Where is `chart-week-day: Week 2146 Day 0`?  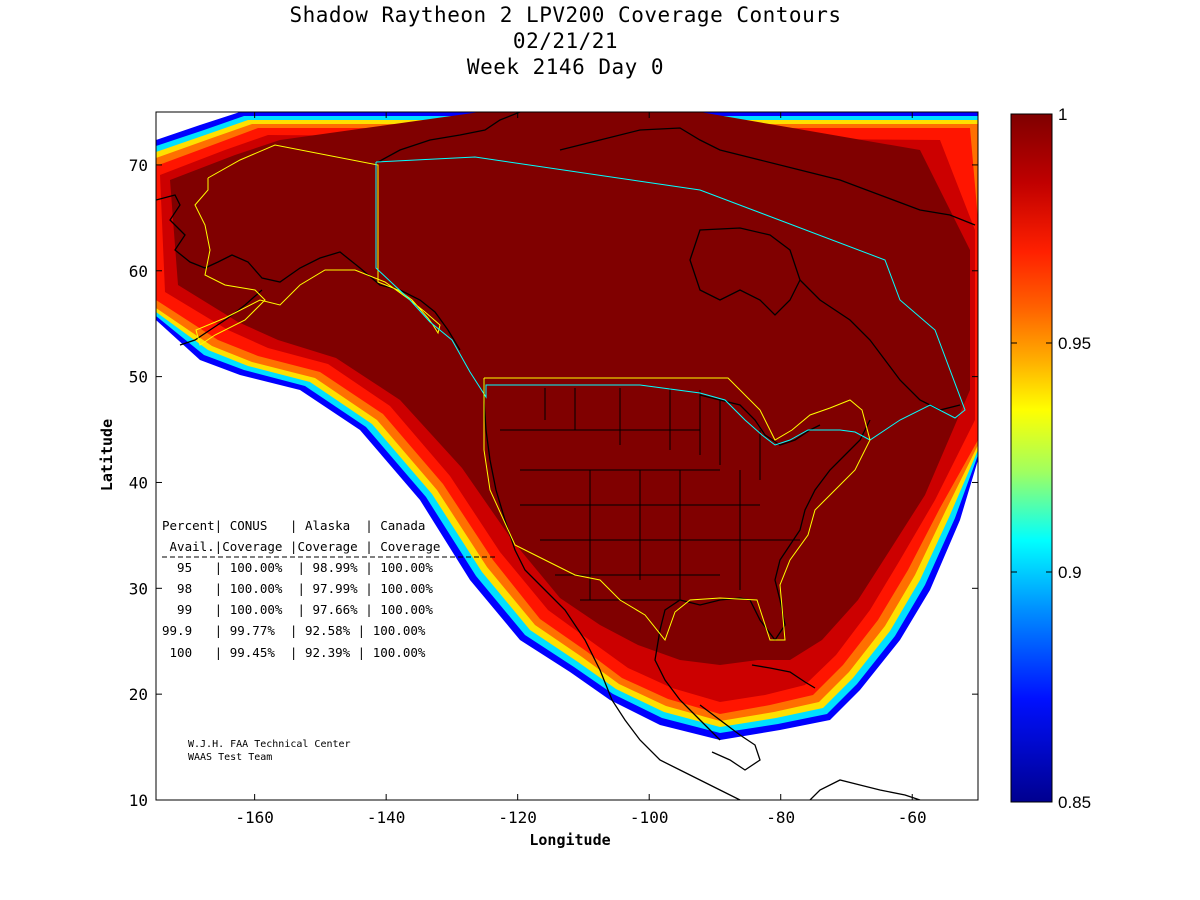
chart-week-day: Week 2146 Day 0 is located at coordinates (565, 67).